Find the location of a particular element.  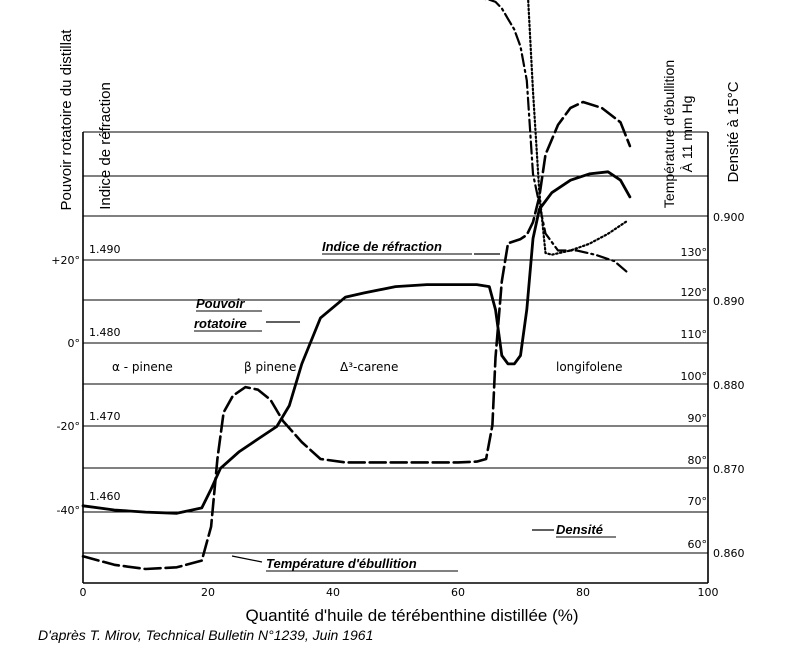

x-tick-100: 100 is located at coordinates (708, 592).